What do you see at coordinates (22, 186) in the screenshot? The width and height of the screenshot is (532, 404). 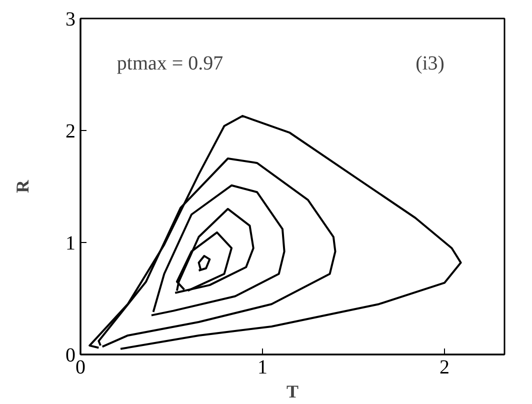 I see `y-axis-title: R` at bounding box center [22, 186].